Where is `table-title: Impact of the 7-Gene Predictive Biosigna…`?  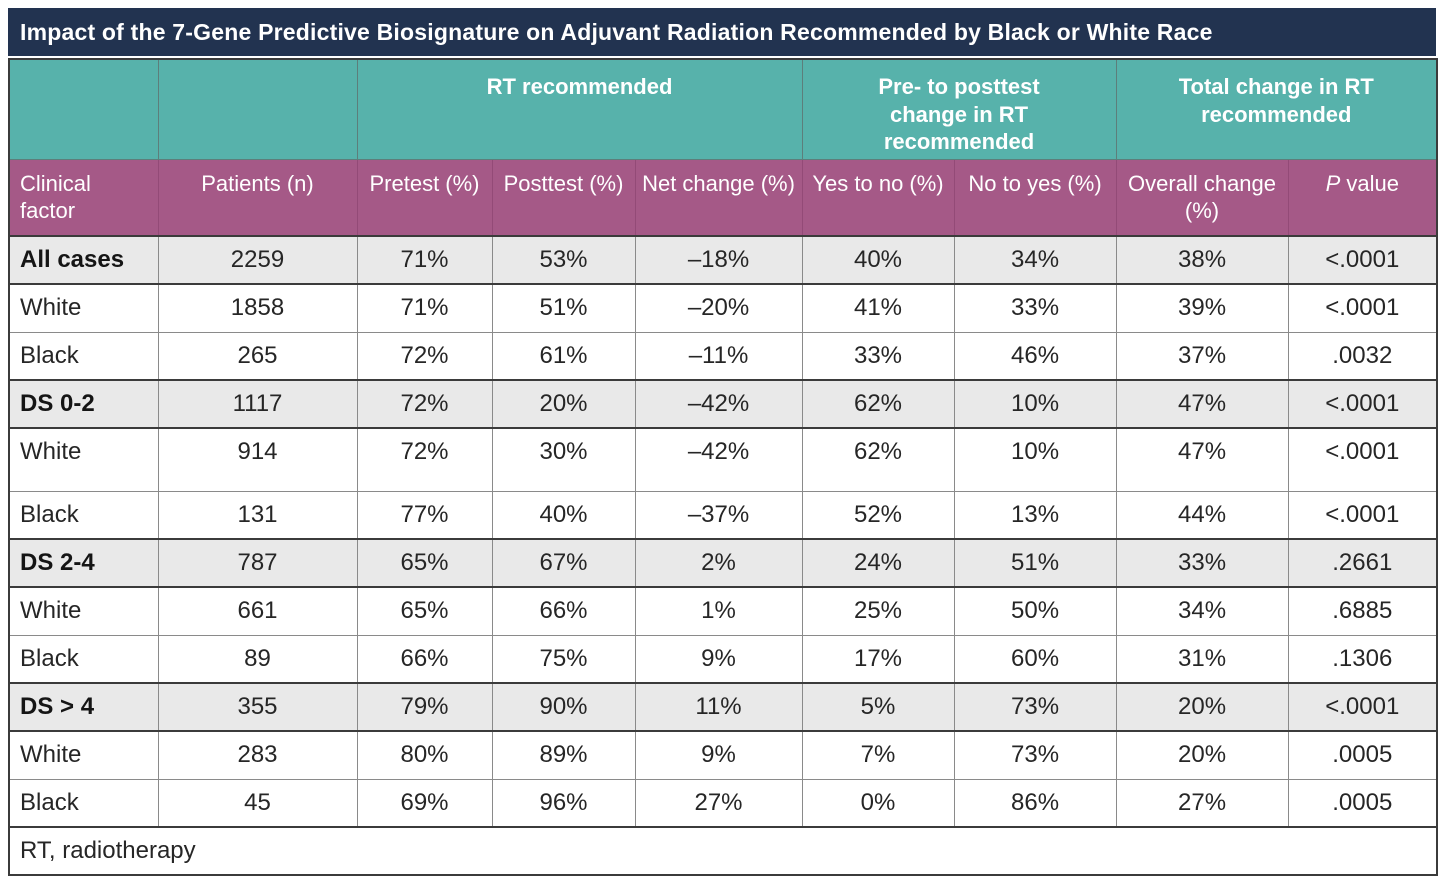 table-title: Impact of the 7-Gene Predictive Biosigna… is located at coordinates (722, 32).